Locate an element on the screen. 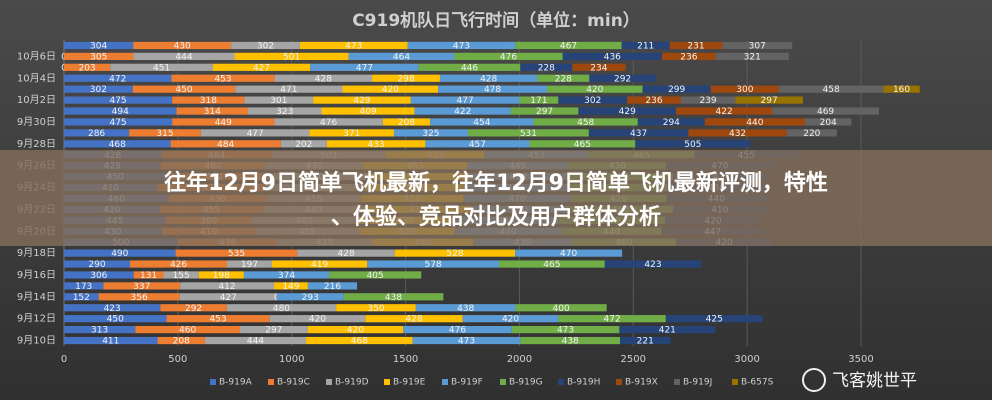  value-label: 203 is located at coordinates (87, 68).